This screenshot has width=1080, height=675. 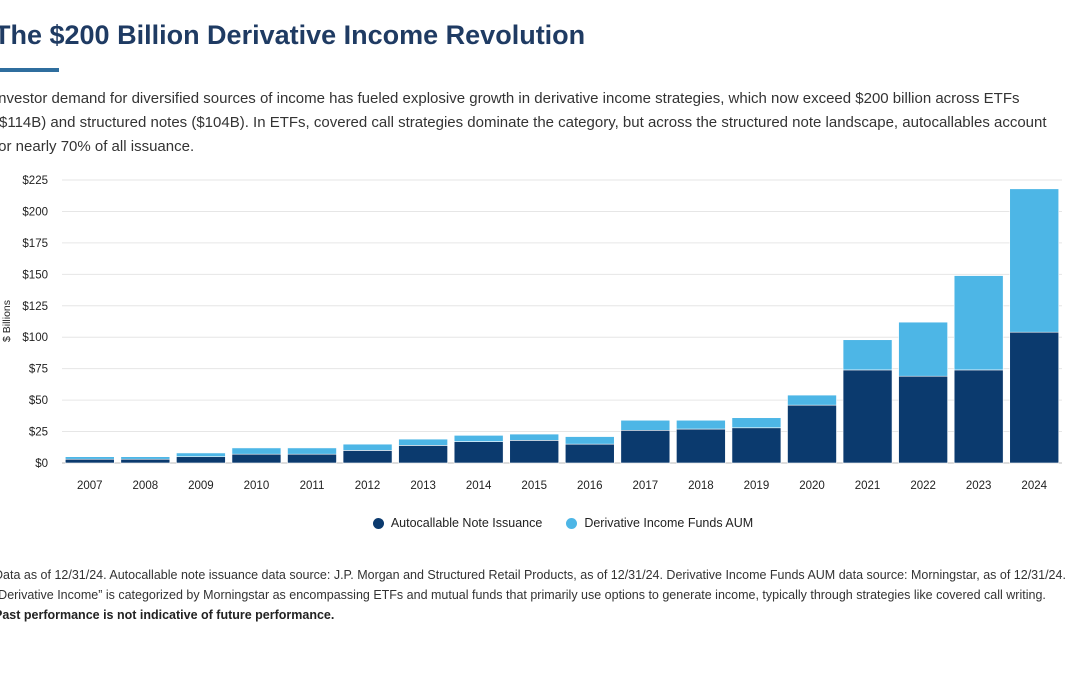 I want to click on y-tick-label: $200, so click(x=35, y=212).